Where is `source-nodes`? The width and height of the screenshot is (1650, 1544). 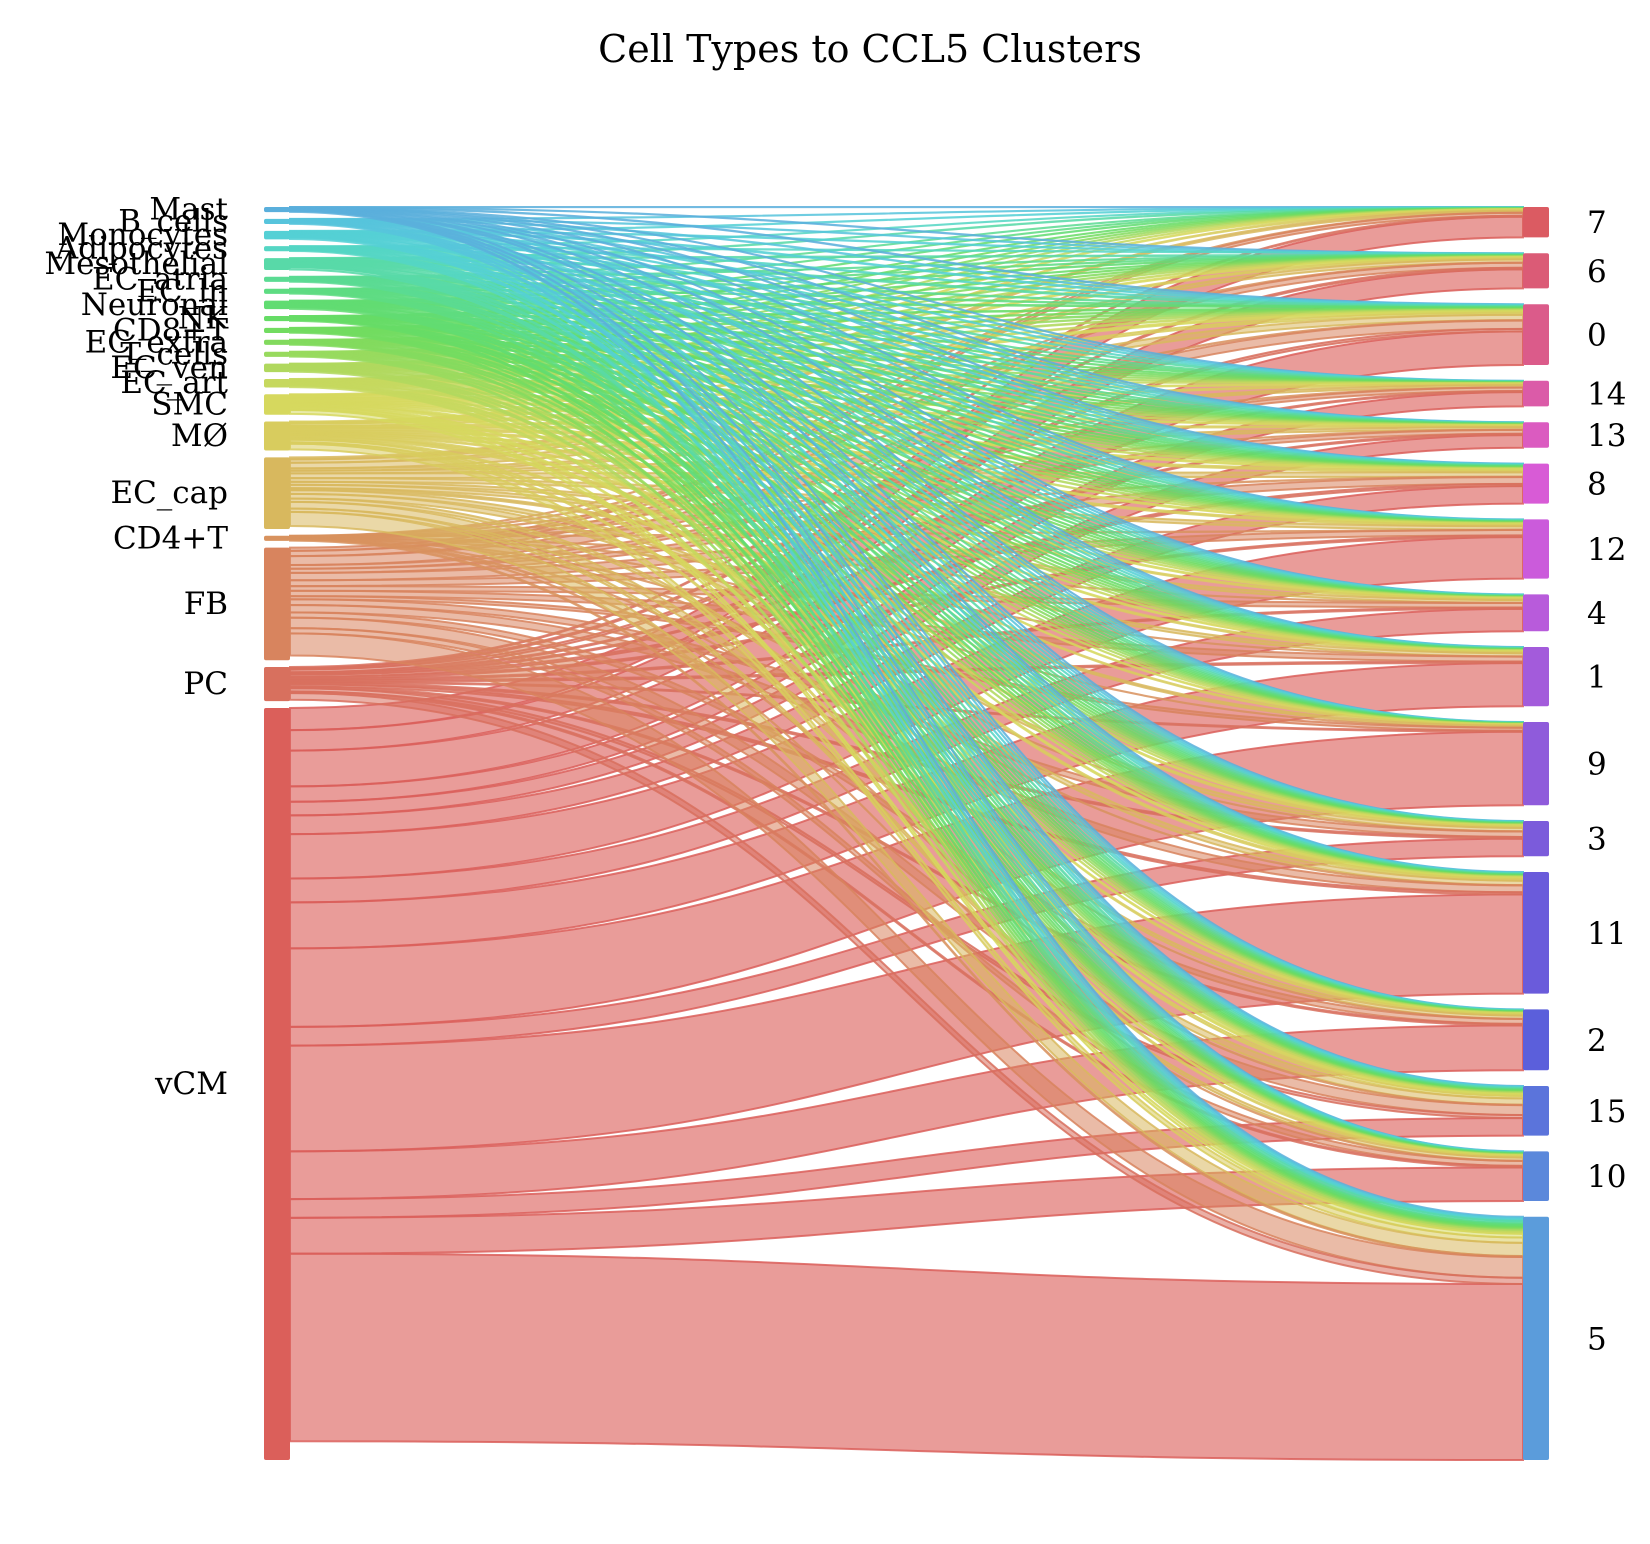
source-nodes is located at coordinates (277, 833).